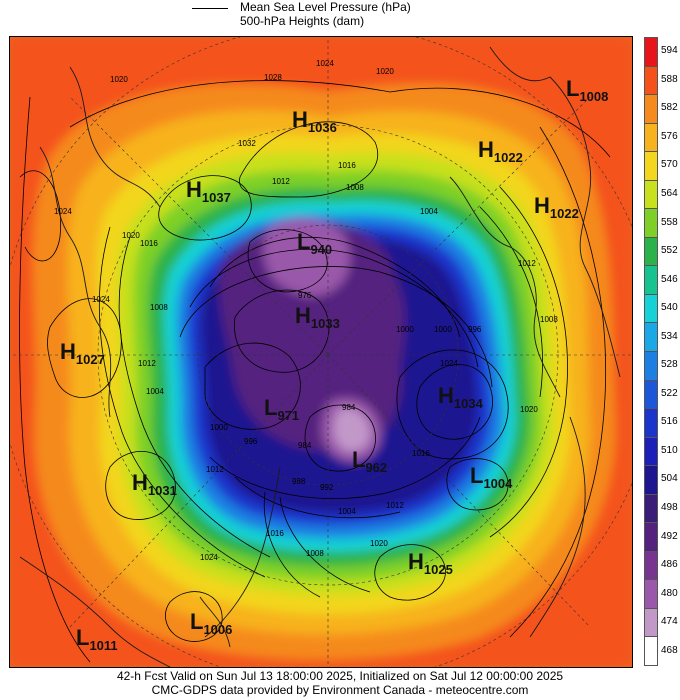 This screenshot has width=680, height=700. I want to click on mslp-legend-label: Mean Sea Level Pressure (hPa), so click(325, 7).